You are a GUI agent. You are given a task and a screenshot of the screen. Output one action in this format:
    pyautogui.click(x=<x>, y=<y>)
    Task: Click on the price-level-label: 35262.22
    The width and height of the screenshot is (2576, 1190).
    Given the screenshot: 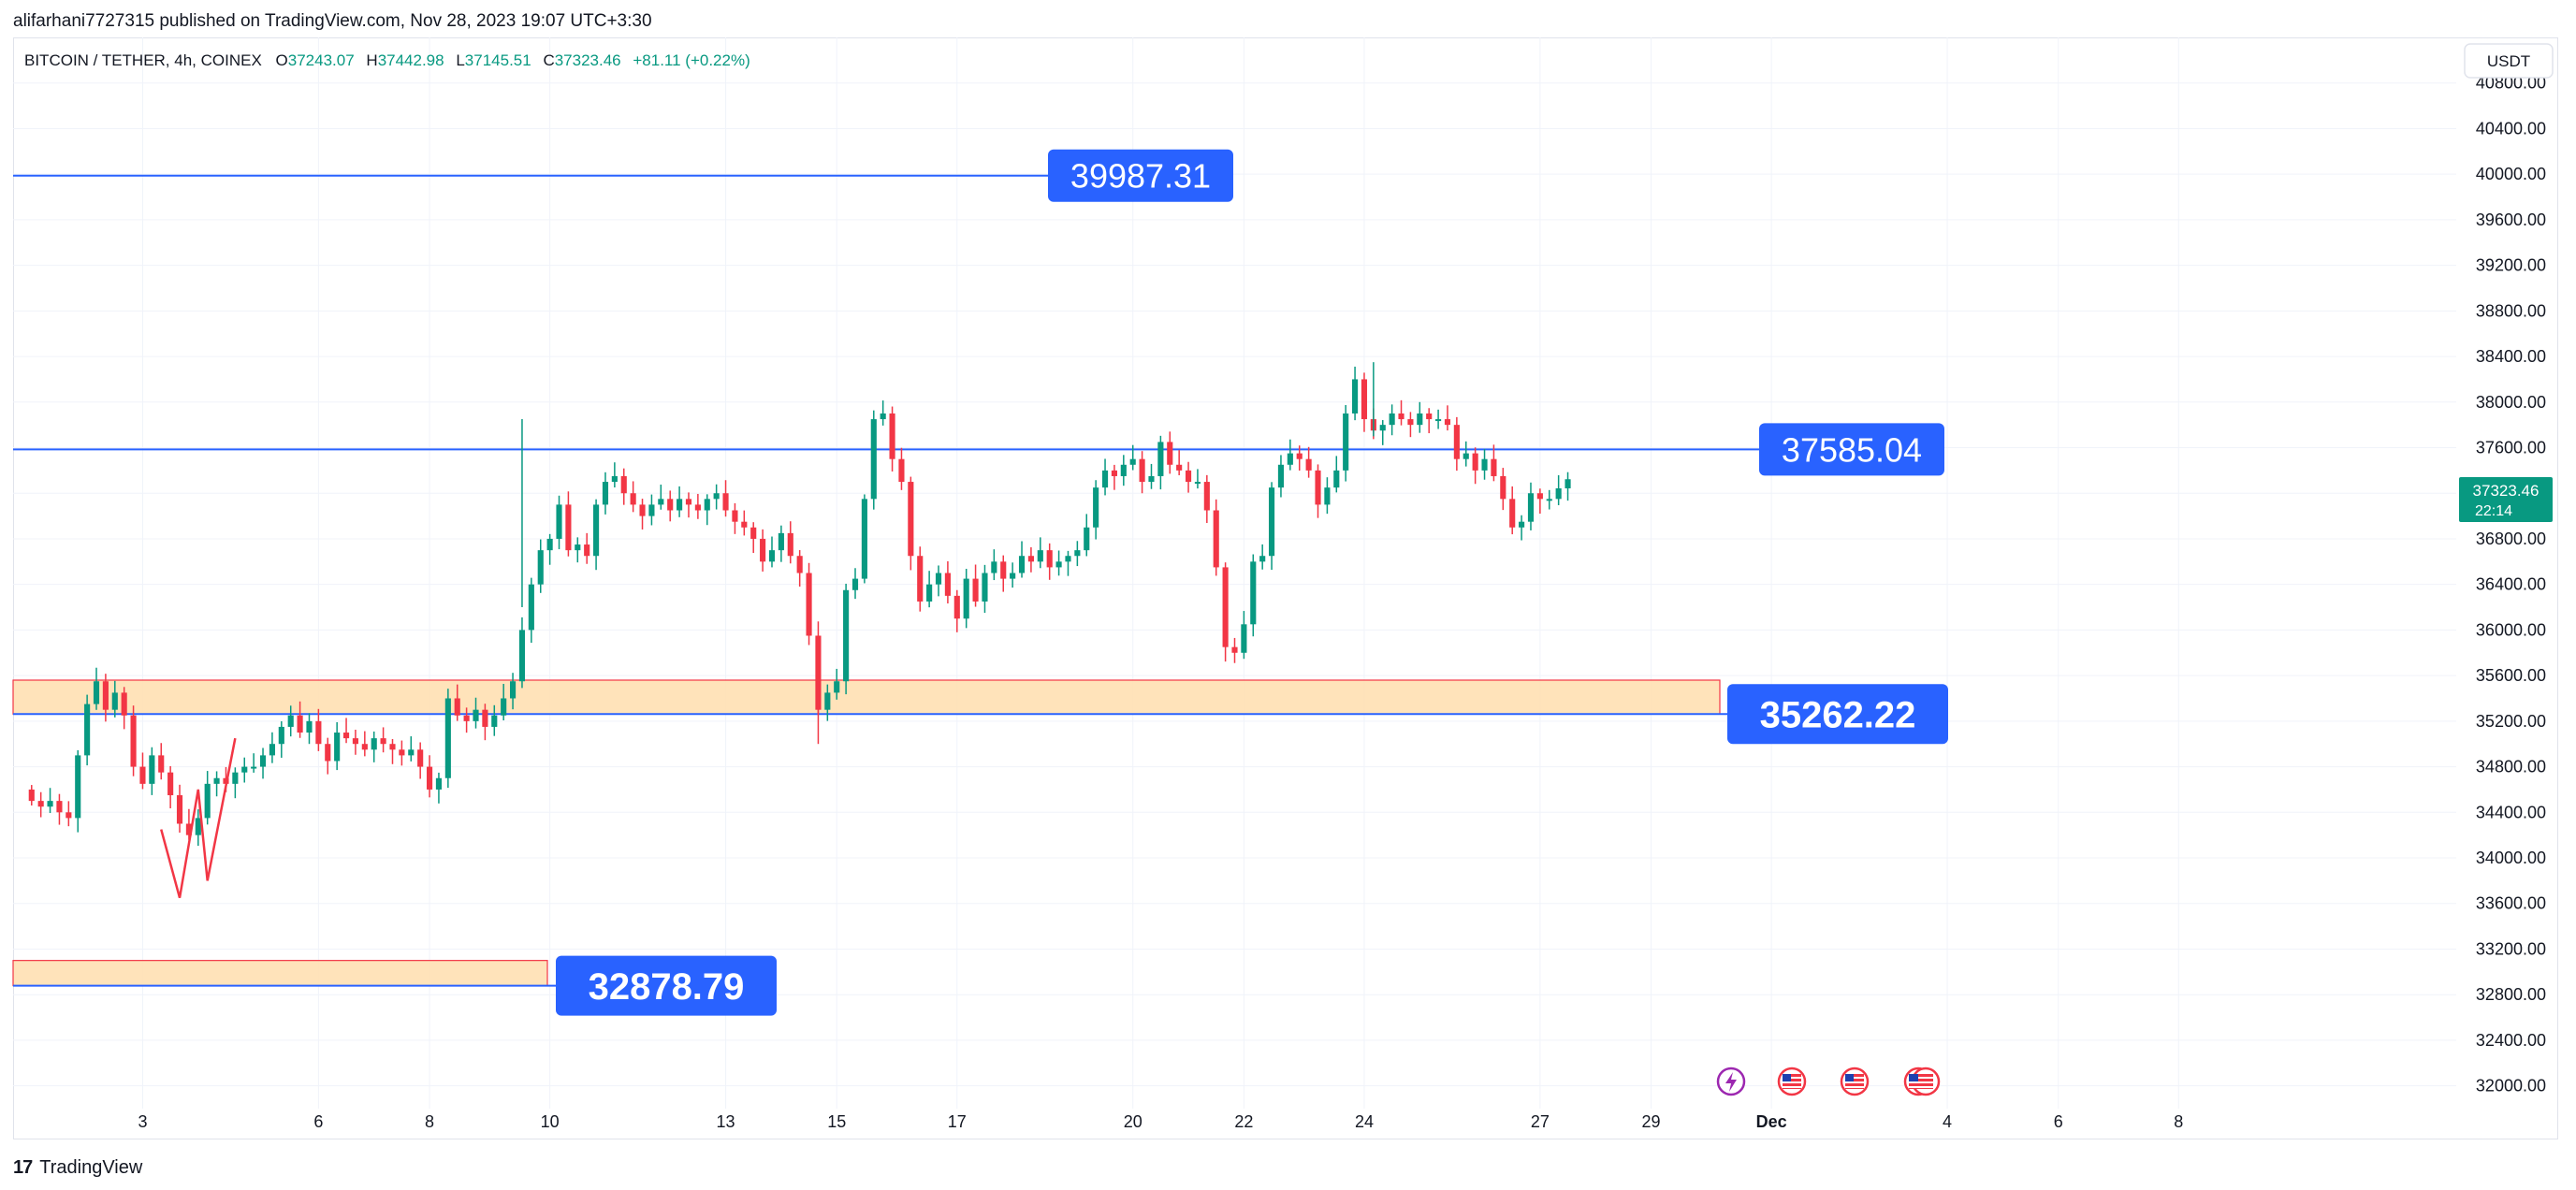 What is the action you would take?
    pyautogui.click(x=1837, y=714)
    